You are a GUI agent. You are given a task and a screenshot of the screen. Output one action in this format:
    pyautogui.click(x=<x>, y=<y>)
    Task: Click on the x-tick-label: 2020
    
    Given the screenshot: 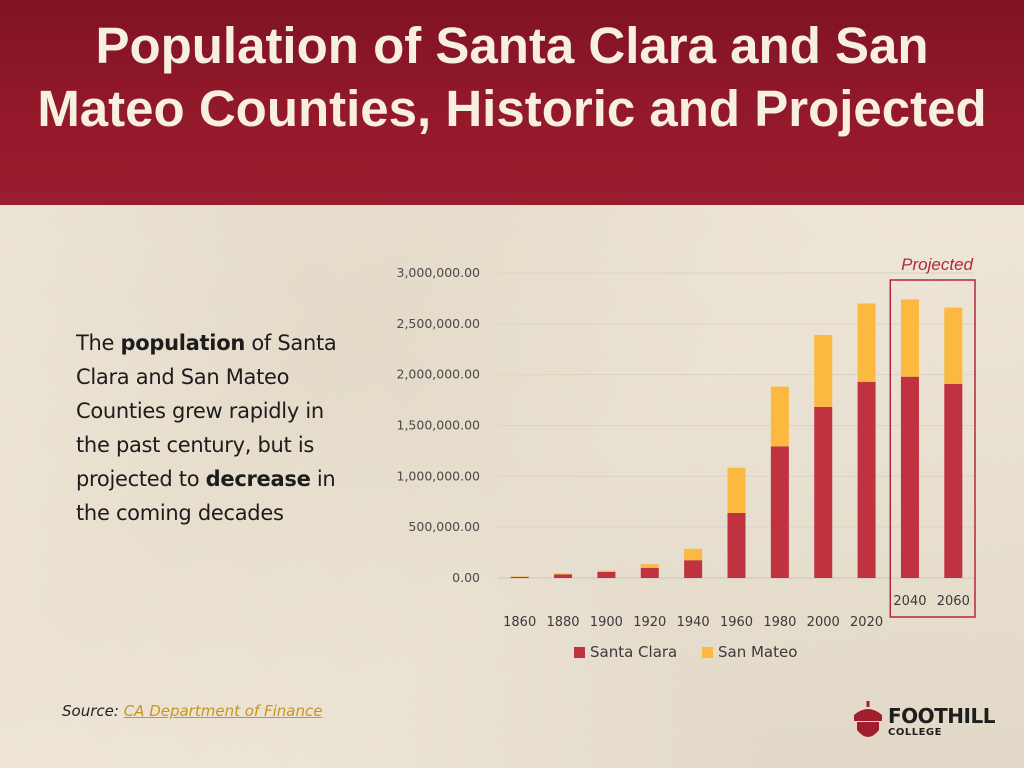 What is the action you would take?
    pyautogui.click(x=866, y=622)
    